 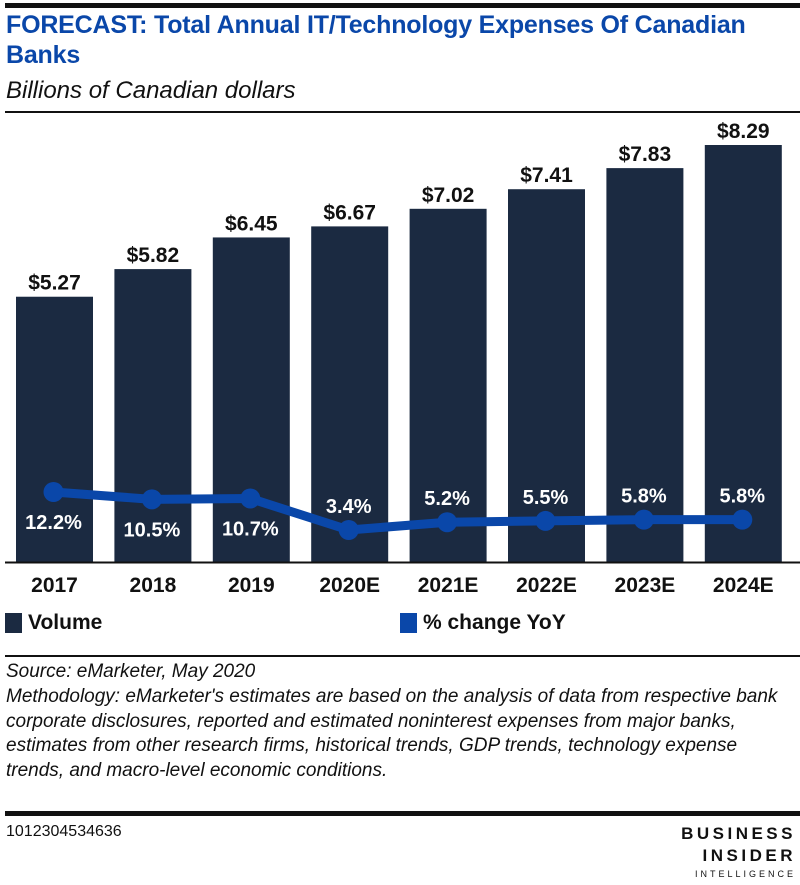 I want to click on x-tick-label: 2018, so click(x=153, y=585).